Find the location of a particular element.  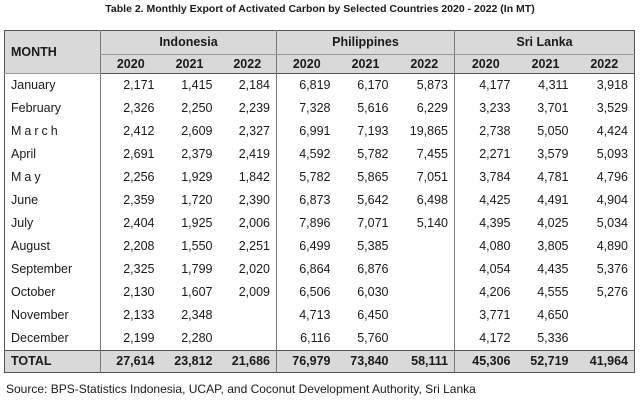

value-cell: 5,093 is located at coordinates (612, 154).